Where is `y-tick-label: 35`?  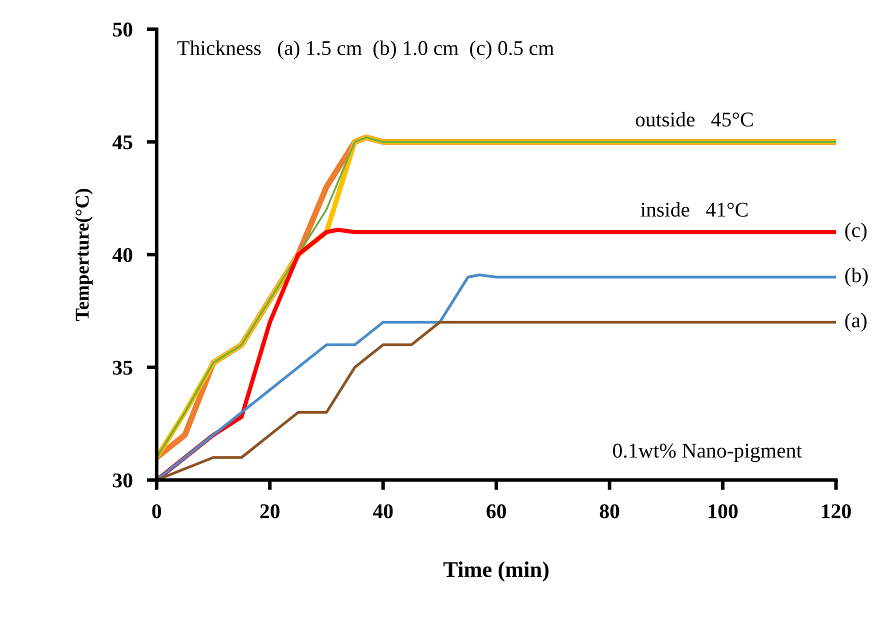
y-tick-label: 35 is located at coordinates (122, 367).